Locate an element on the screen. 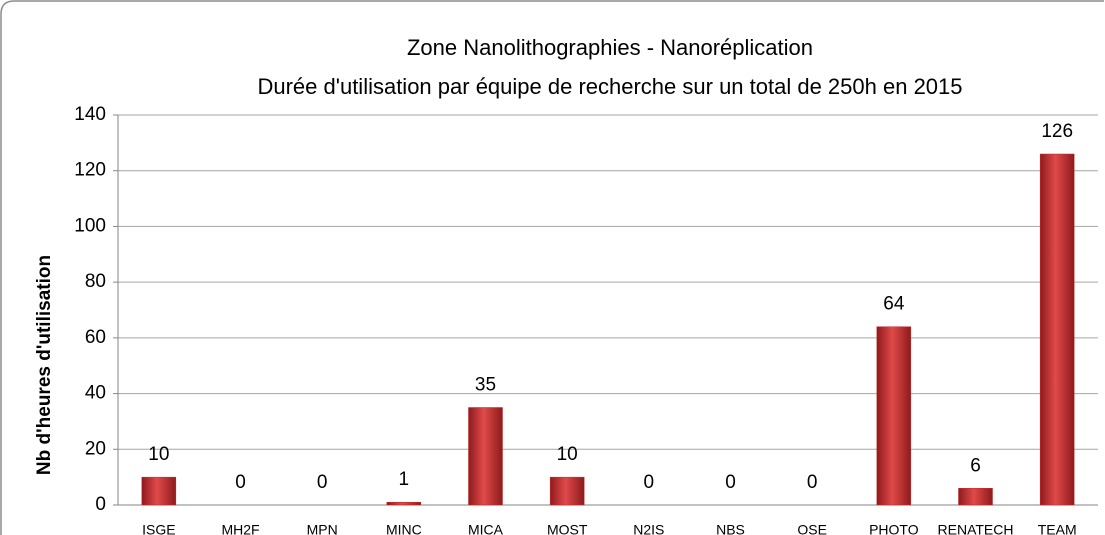  x-tick-label: MPN is located at coordinates (322, 528).